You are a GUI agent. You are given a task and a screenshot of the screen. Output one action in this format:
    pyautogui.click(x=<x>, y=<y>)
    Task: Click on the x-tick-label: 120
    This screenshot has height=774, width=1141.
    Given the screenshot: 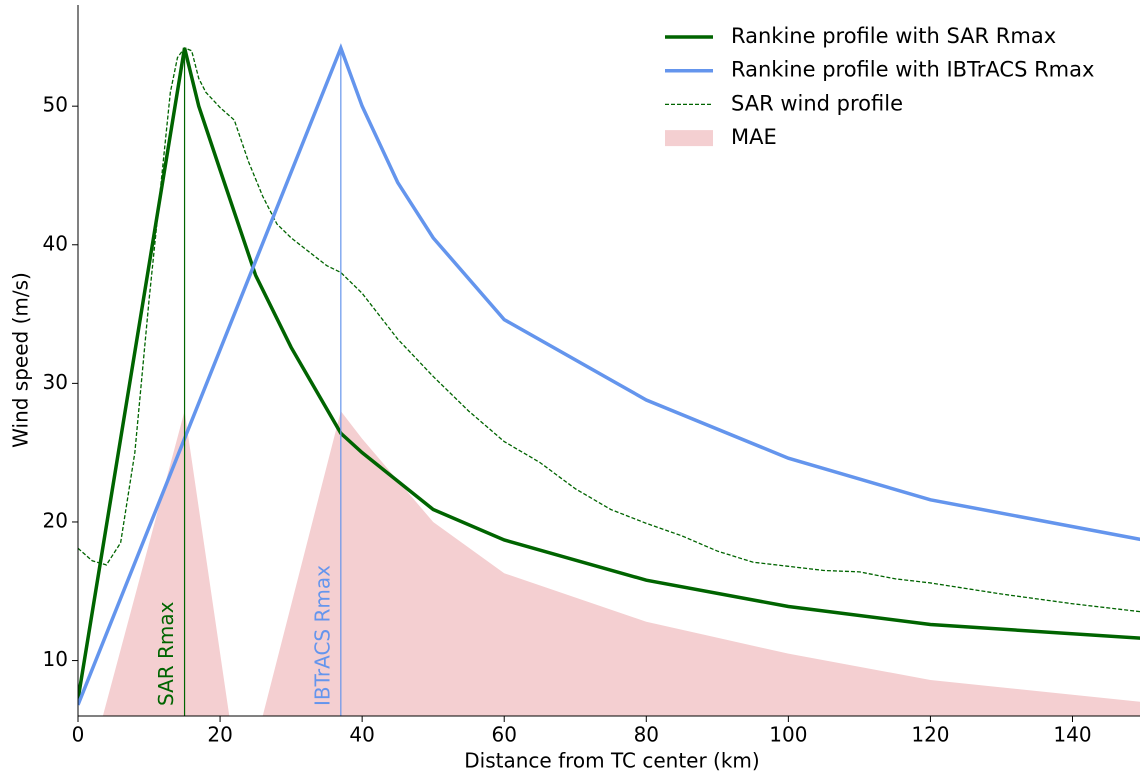 What is the action you would take?
    pyautogui.click(x=930, y=735)
    